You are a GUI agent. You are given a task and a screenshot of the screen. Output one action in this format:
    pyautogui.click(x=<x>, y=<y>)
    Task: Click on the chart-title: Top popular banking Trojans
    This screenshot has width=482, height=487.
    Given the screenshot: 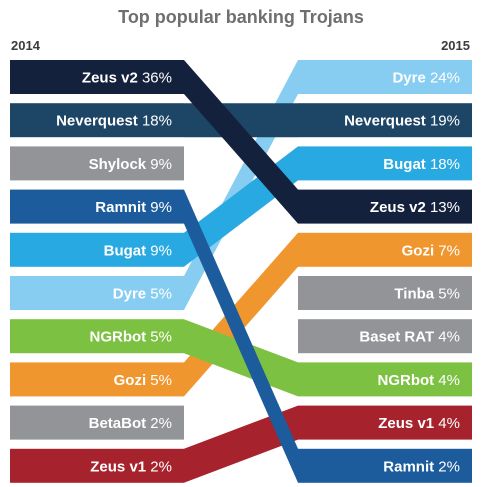 What is the action you would take?
    pyautogui.click(x=241, y=17)
    